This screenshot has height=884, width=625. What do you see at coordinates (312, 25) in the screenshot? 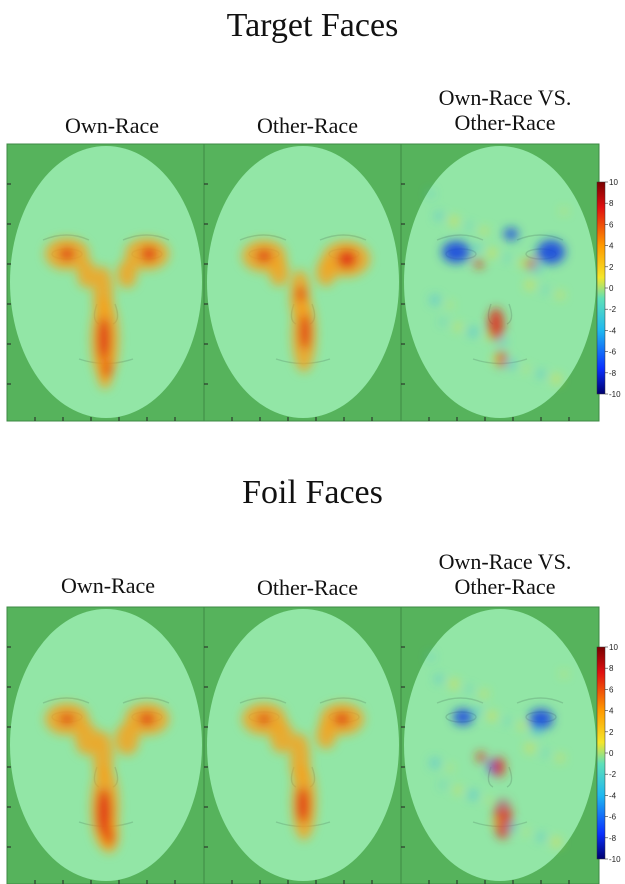
I see `section-title-target: Target Faces` at bounding box center [312, 25].